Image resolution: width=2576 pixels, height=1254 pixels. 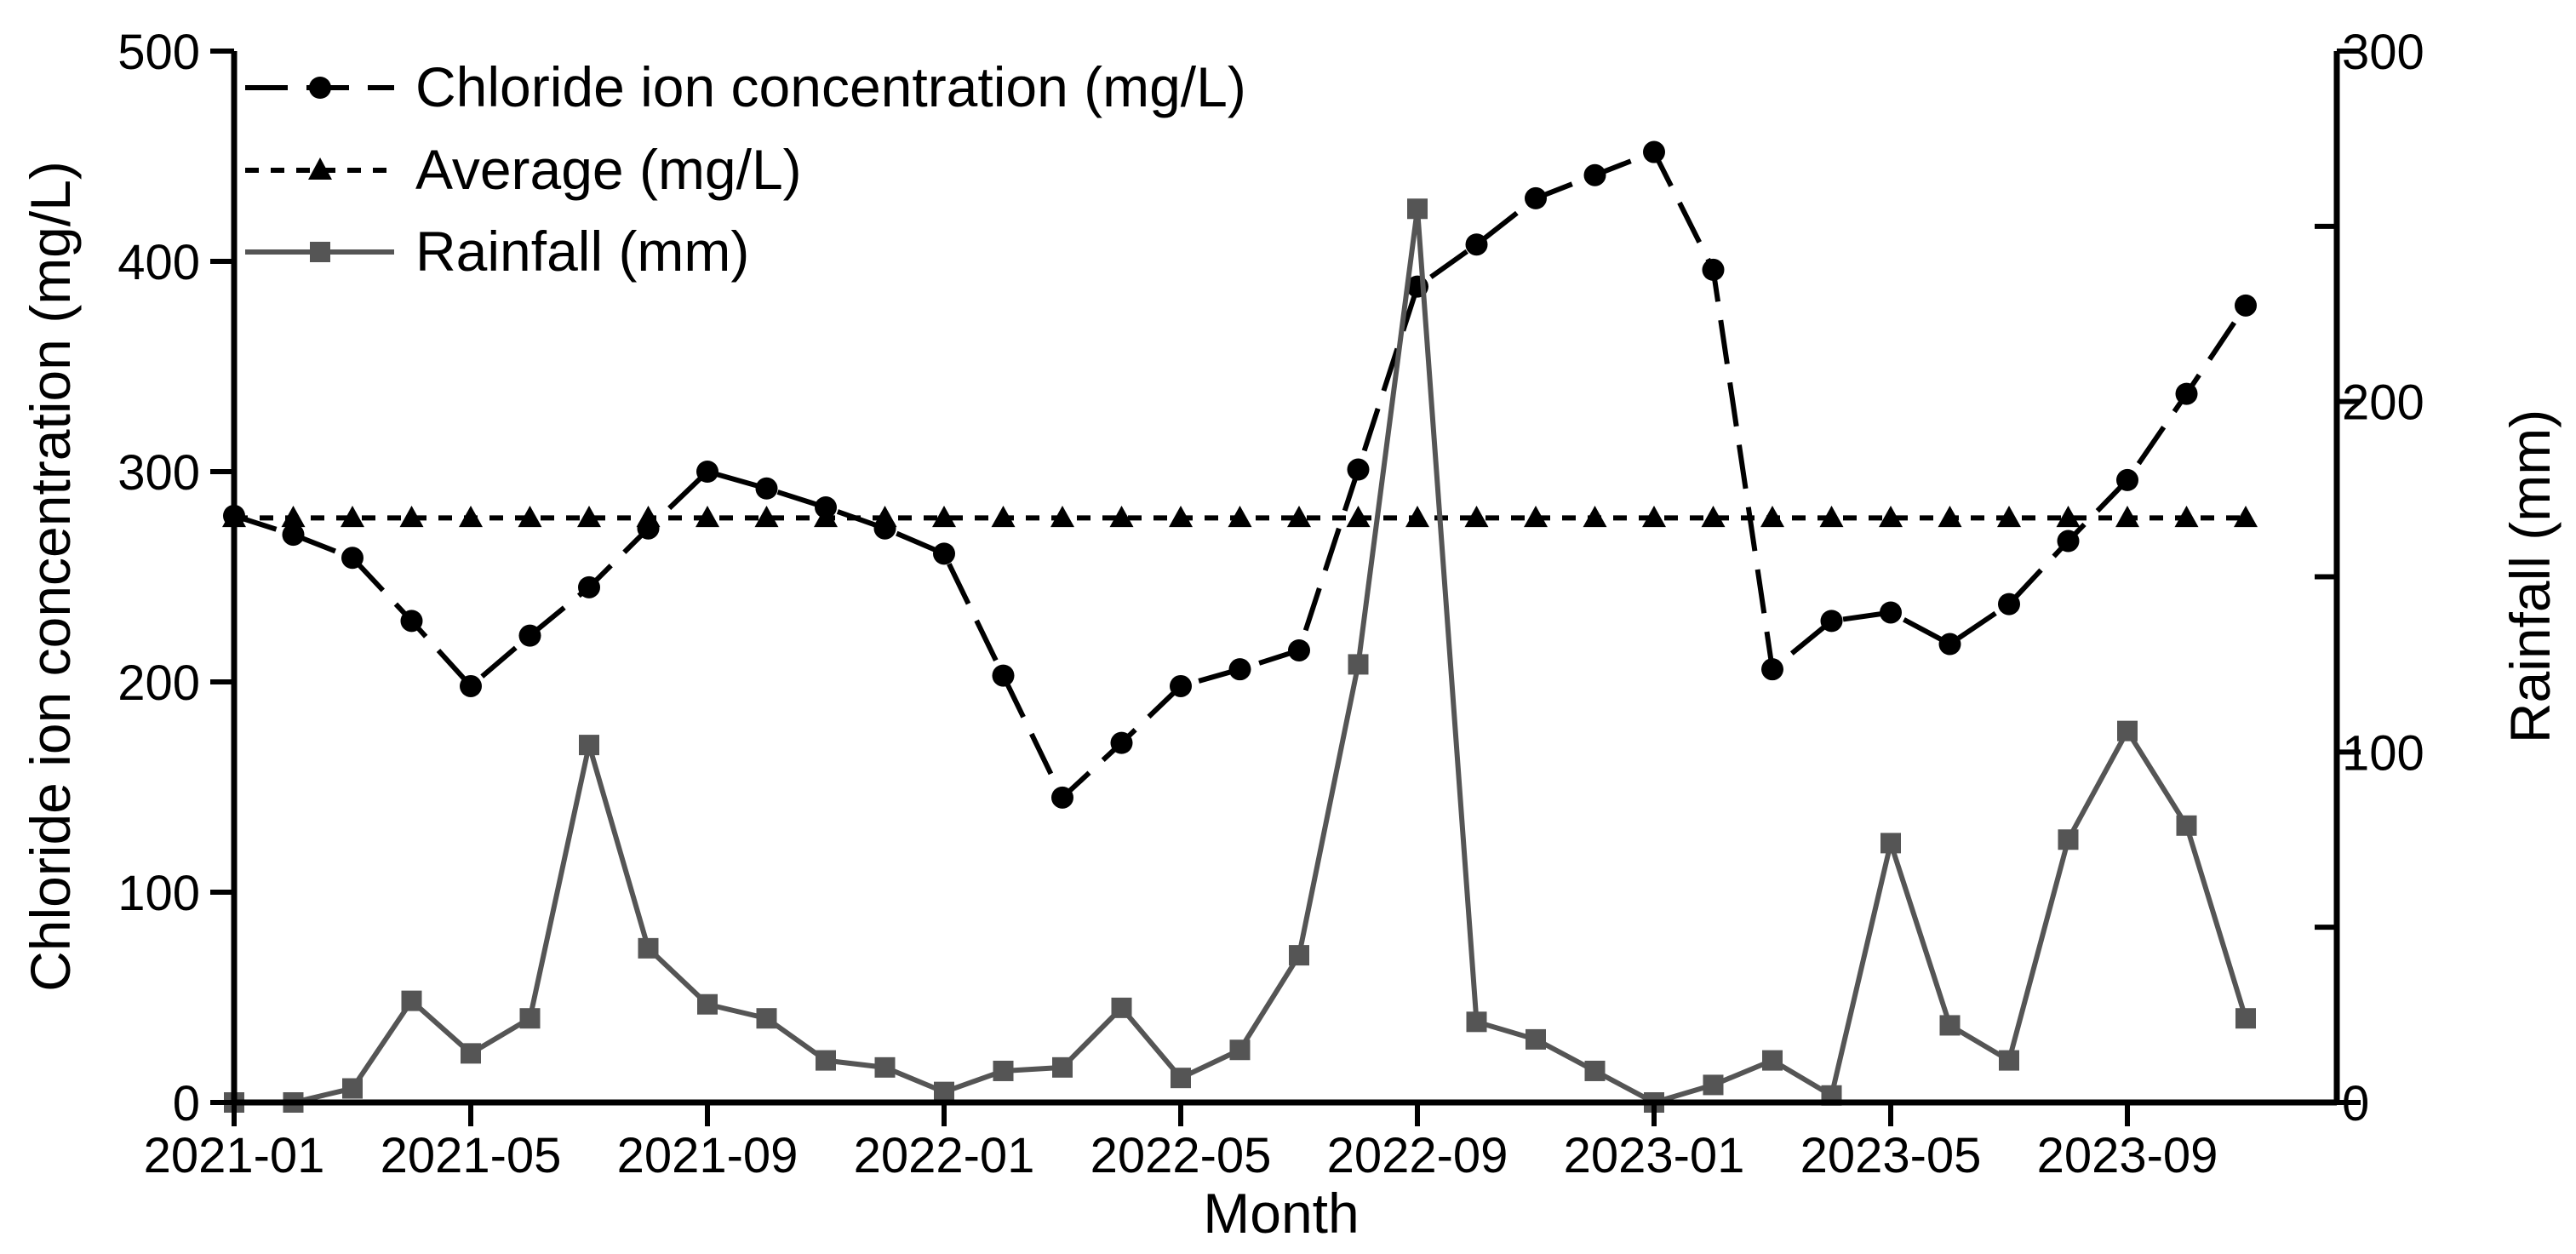 I want to click on legend-marker-circle, so click(x=320, y=88).